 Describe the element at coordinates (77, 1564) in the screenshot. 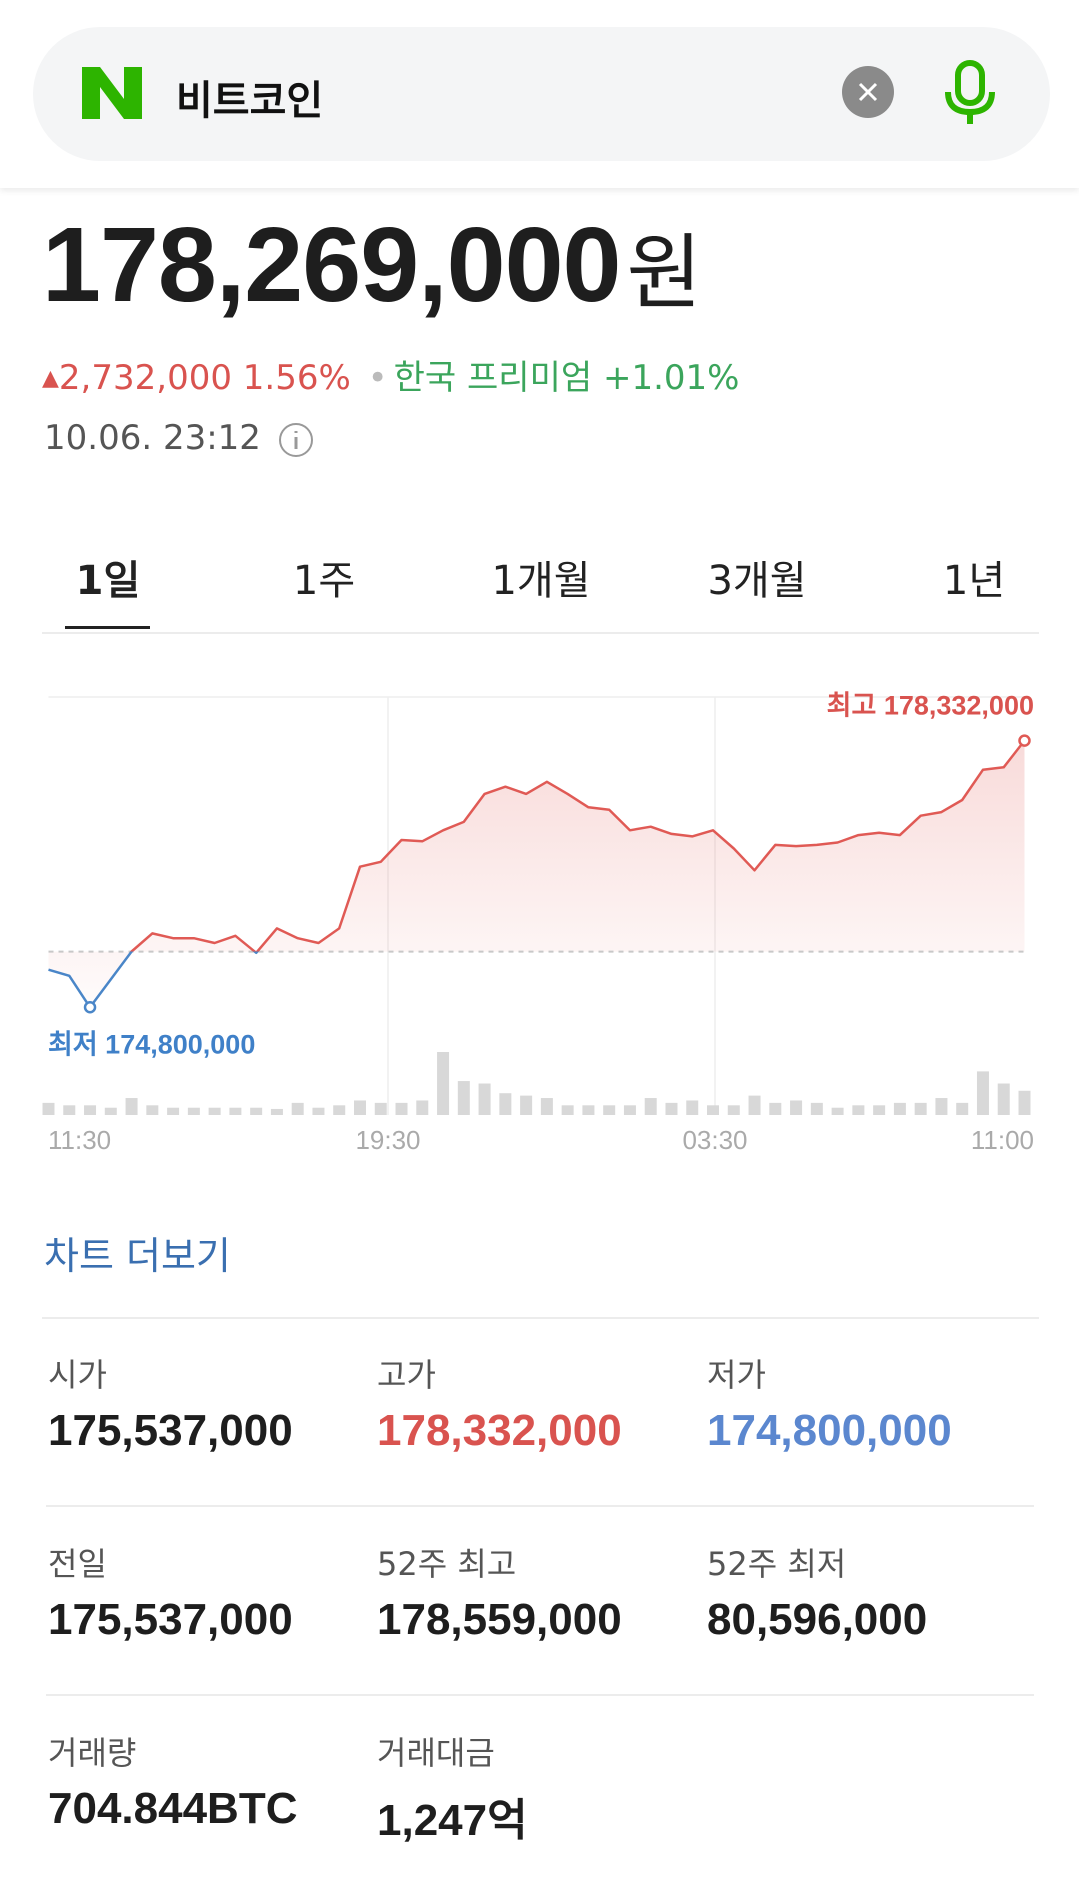

I see `stat-label: 전일` at that location.